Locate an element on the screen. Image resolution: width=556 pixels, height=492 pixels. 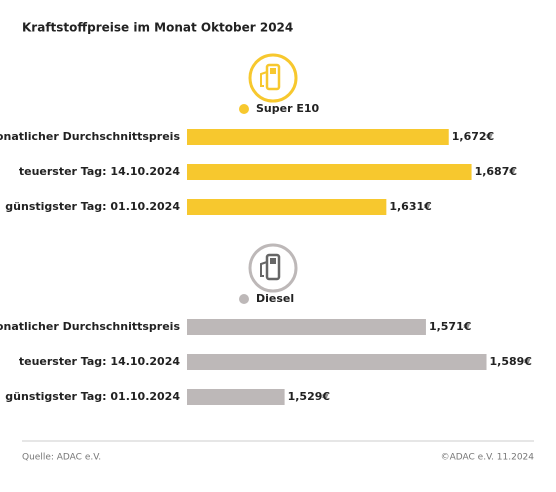
legend-label: Super E10 is located at coordinates (288, 108).